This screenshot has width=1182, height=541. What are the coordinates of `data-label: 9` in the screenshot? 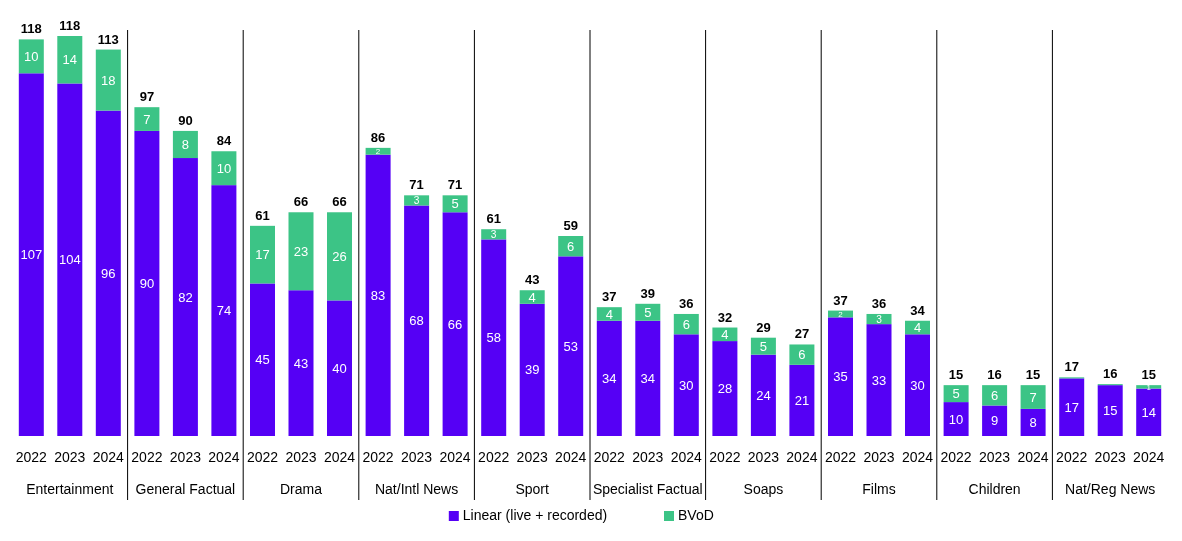 It's located at (994, 421).